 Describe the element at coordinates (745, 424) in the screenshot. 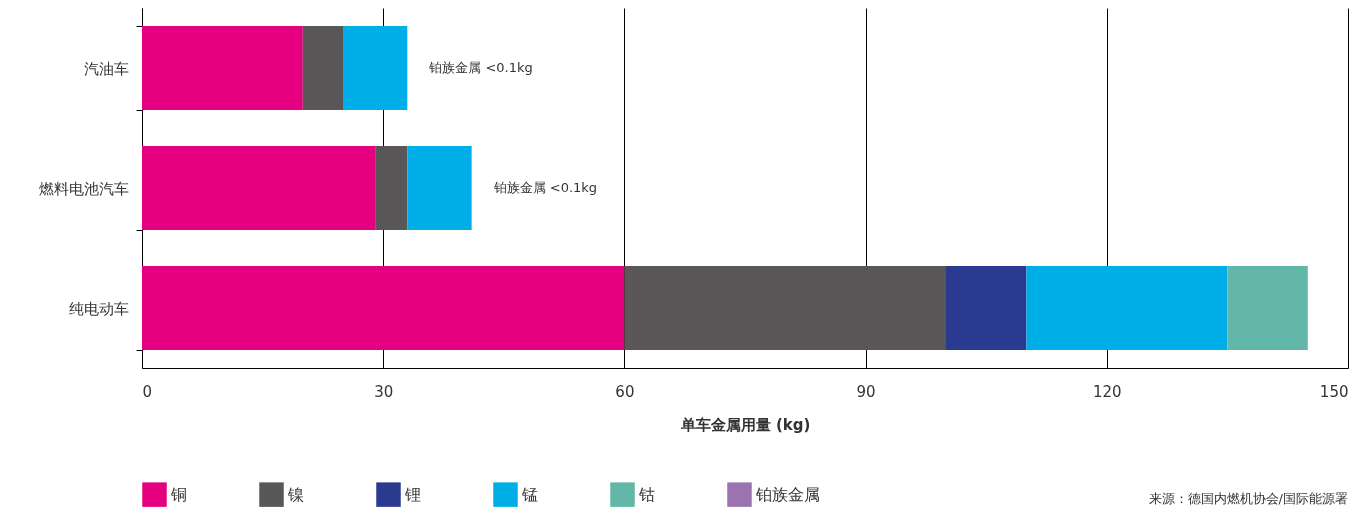

I see `x-axis-title: 单车金属用量 (kg)` at that location.